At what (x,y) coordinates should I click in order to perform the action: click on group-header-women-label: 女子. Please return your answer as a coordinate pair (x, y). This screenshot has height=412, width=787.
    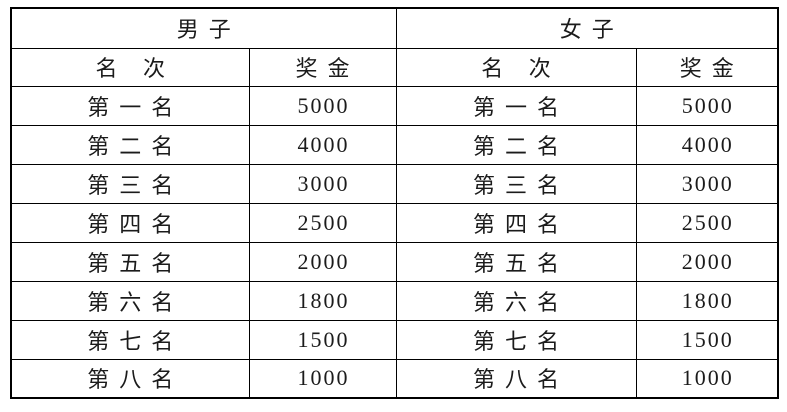
    Looking at the image, I should click on (591, 30).